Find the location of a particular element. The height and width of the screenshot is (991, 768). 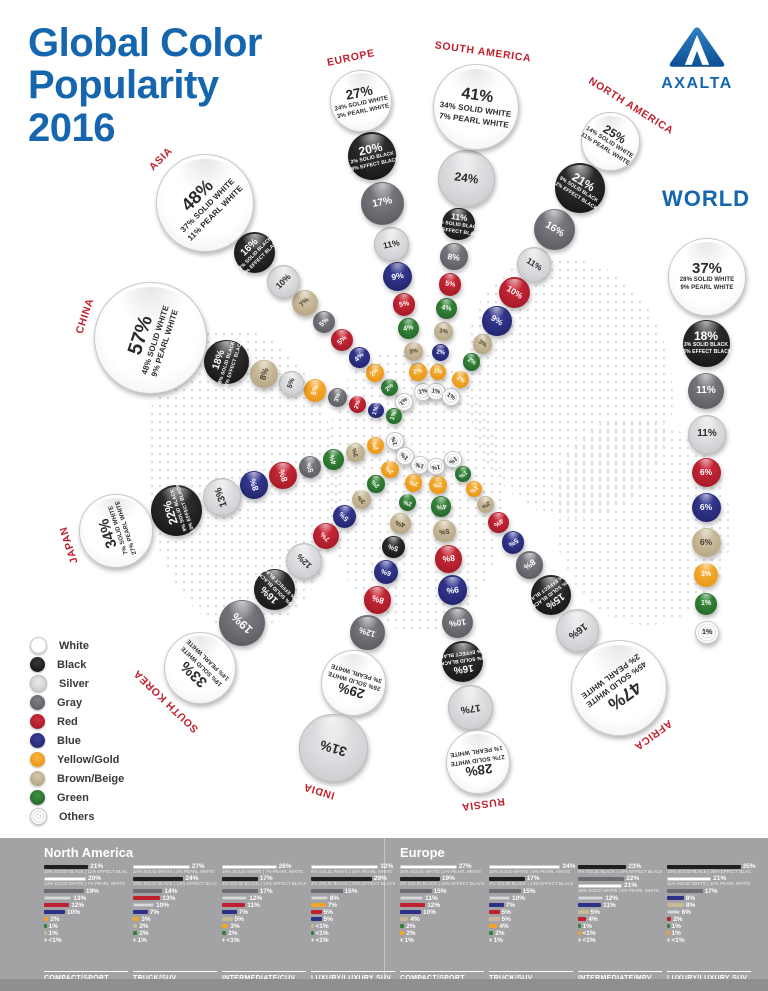

color-circle-africa-silver: 16% is located at coordinates (578, 631).